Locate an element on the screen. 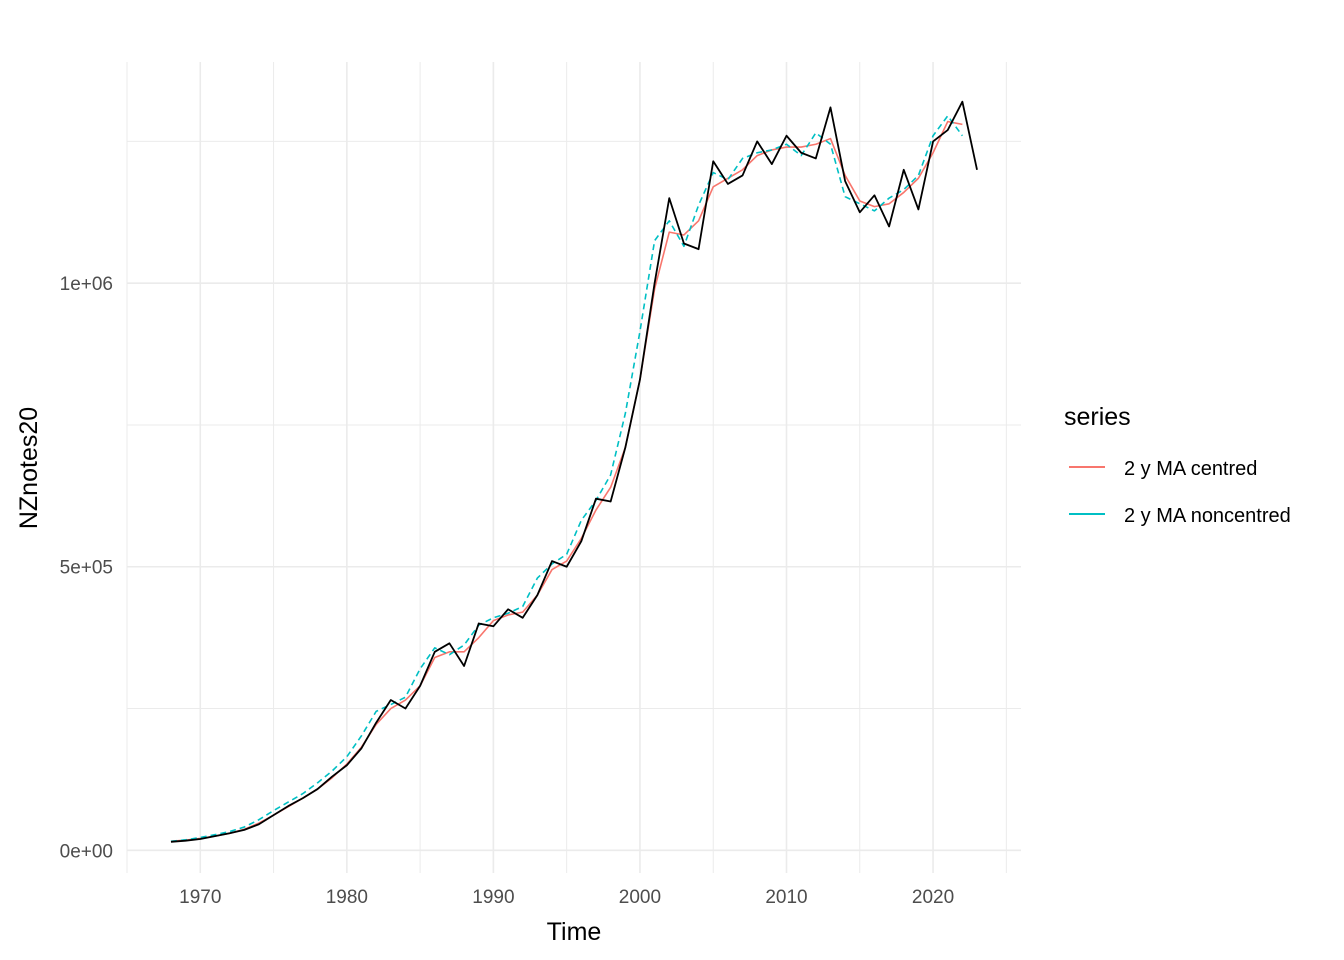  y-tick-label: 0e+00 is located at coordinates (86, 851).